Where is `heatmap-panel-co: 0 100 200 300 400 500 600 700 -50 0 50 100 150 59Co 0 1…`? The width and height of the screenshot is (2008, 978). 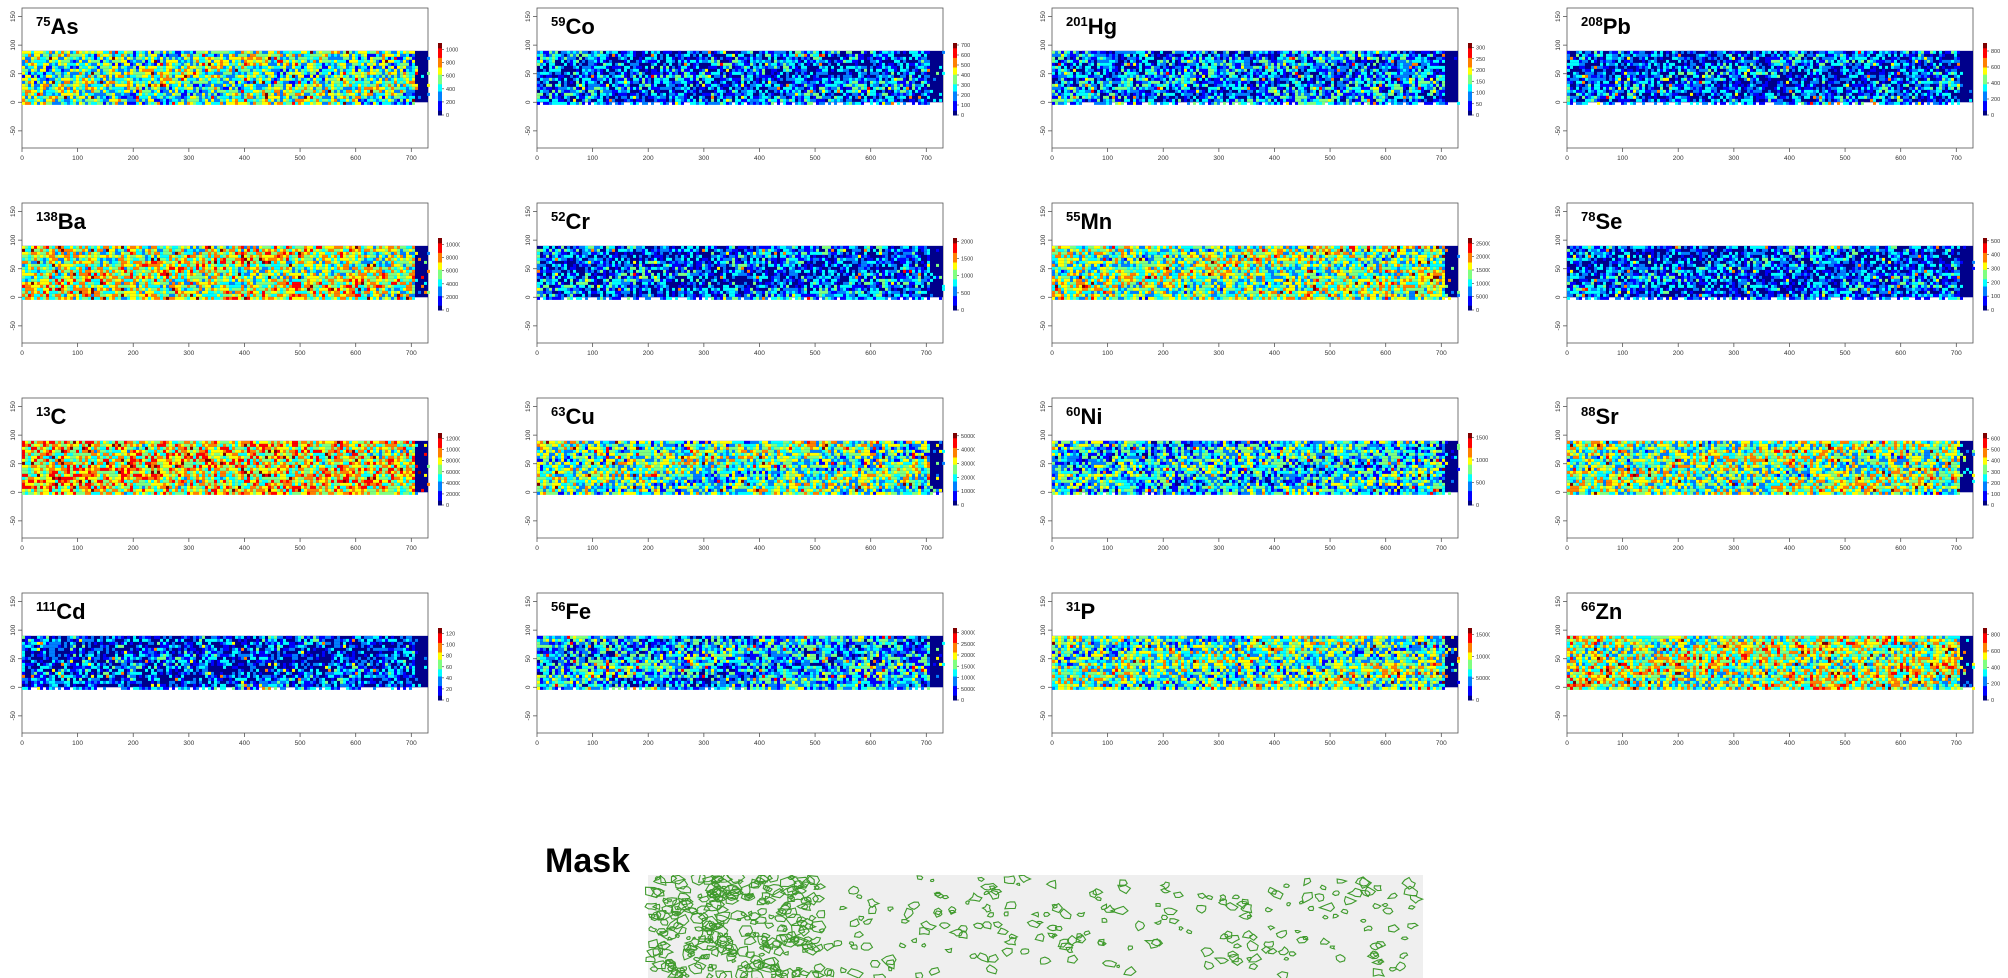 heatmap-panel-co: 0 100 200 300 400 500 600 700 -50 0 50 100 150 59Co 0 1… is located at coordinates (747, 84).